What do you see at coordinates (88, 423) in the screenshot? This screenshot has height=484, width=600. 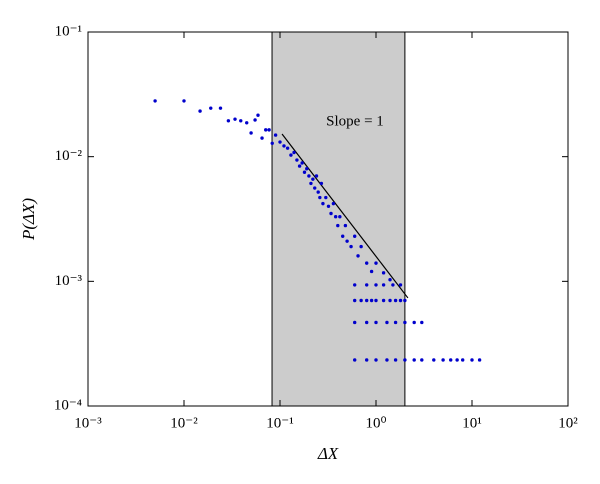 I see `x-tick-label: 10⁻³` at bounding box center [88, 423].